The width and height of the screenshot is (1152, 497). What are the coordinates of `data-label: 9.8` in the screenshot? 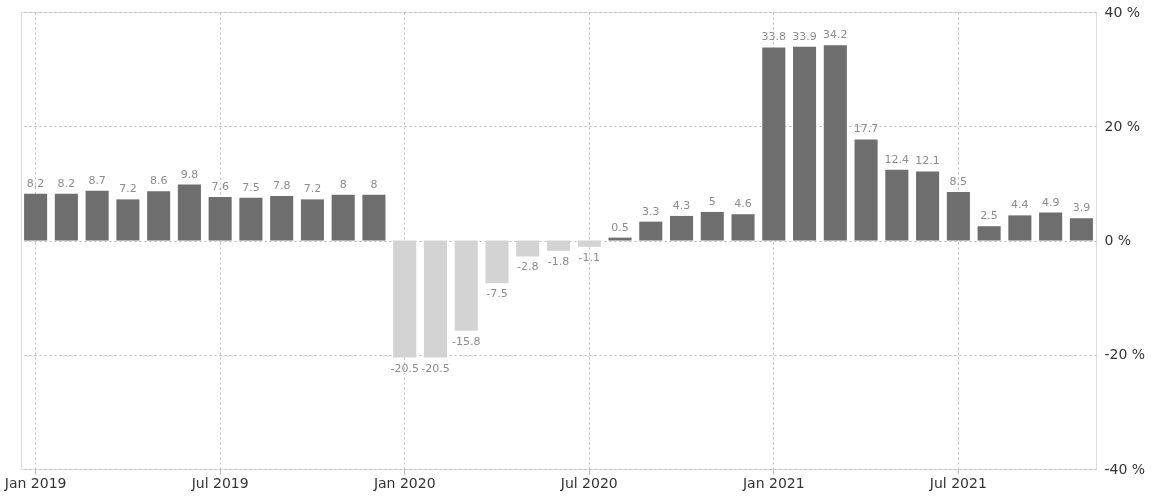 It's located at (189, 174).